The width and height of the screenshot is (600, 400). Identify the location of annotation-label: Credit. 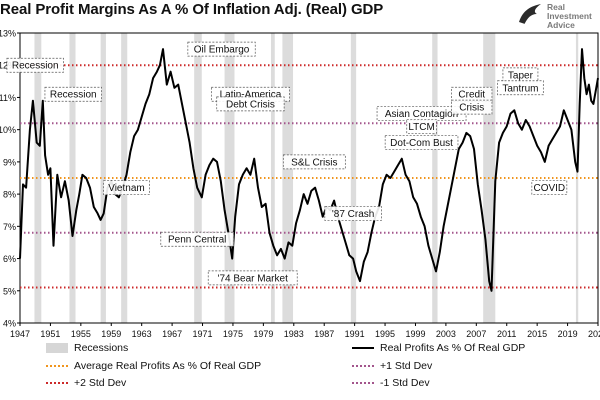
(471, 95).